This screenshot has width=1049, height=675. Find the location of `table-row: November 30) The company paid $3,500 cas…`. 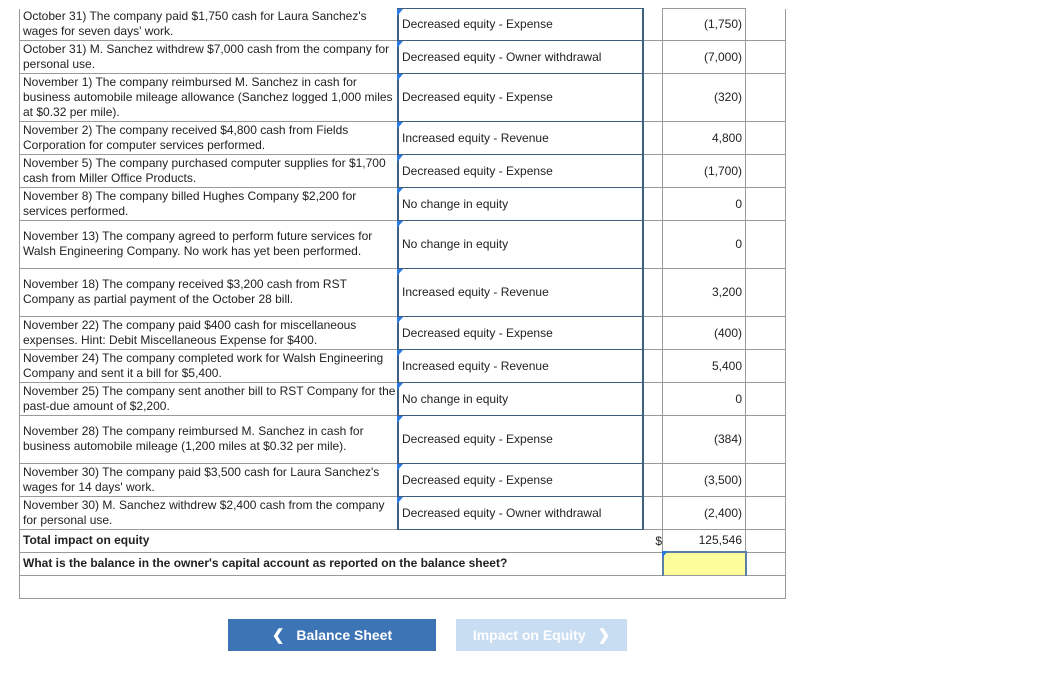

table-row: November 30) The company paid $3,500 cas… is located at coordinates (402, 479).